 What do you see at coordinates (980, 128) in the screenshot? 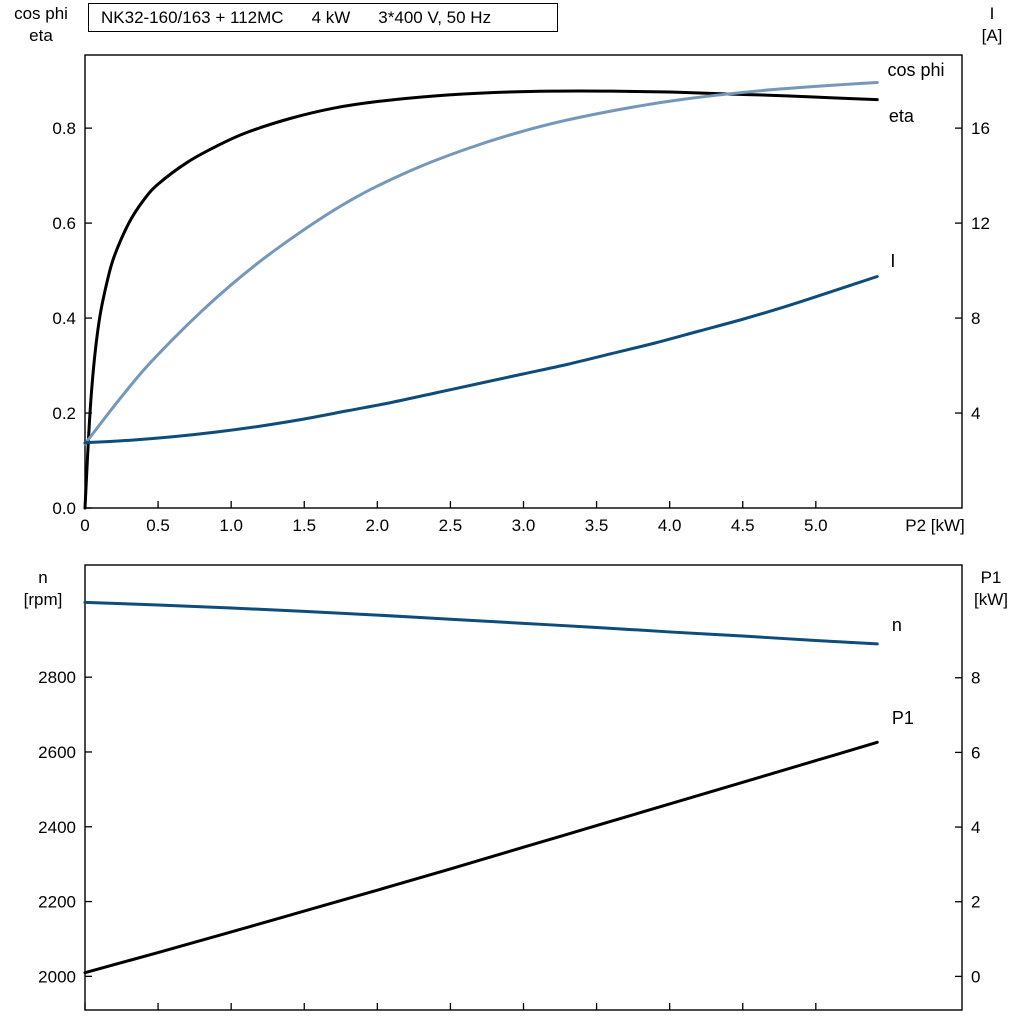
I see `right-tick-label: 16` at bounding box center [980, 128].